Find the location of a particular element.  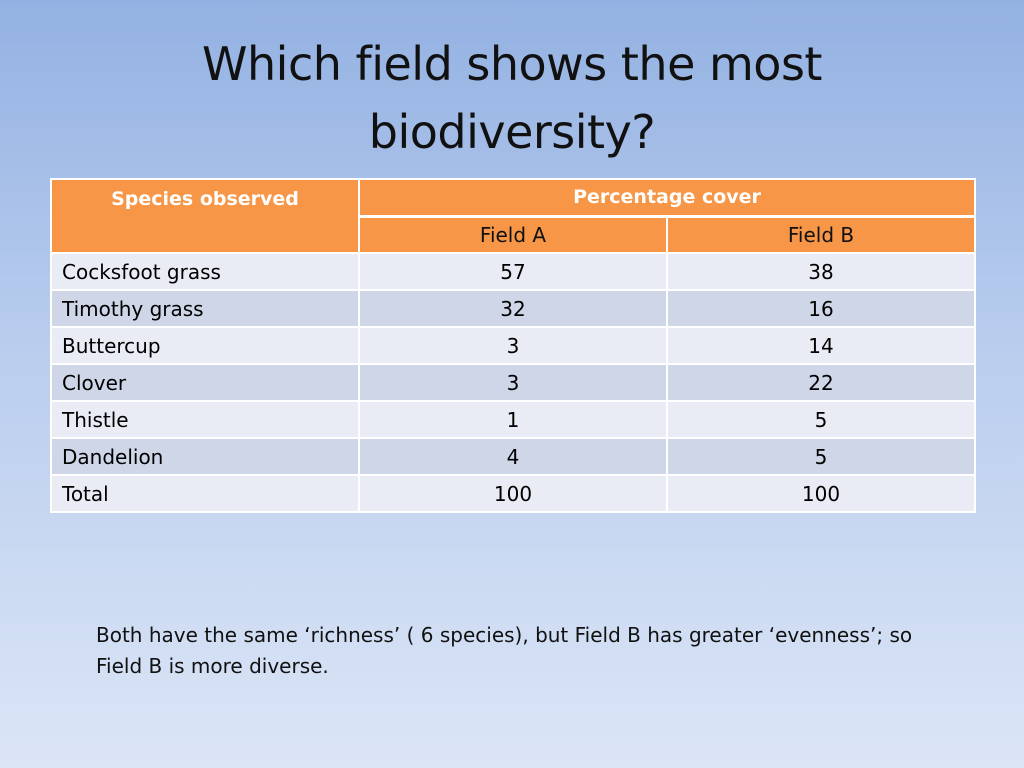

species-name-cell: Cocksfoot grass is located at coordinates (205, 271).